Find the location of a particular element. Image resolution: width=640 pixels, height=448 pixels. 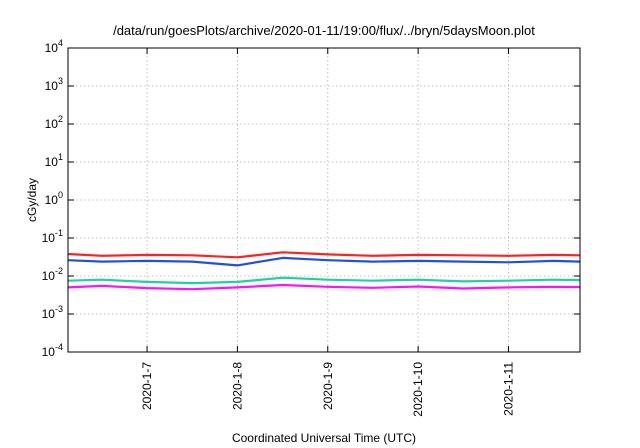

x-tick-label: 2020-1-9 is located at coordinates (328, 386).